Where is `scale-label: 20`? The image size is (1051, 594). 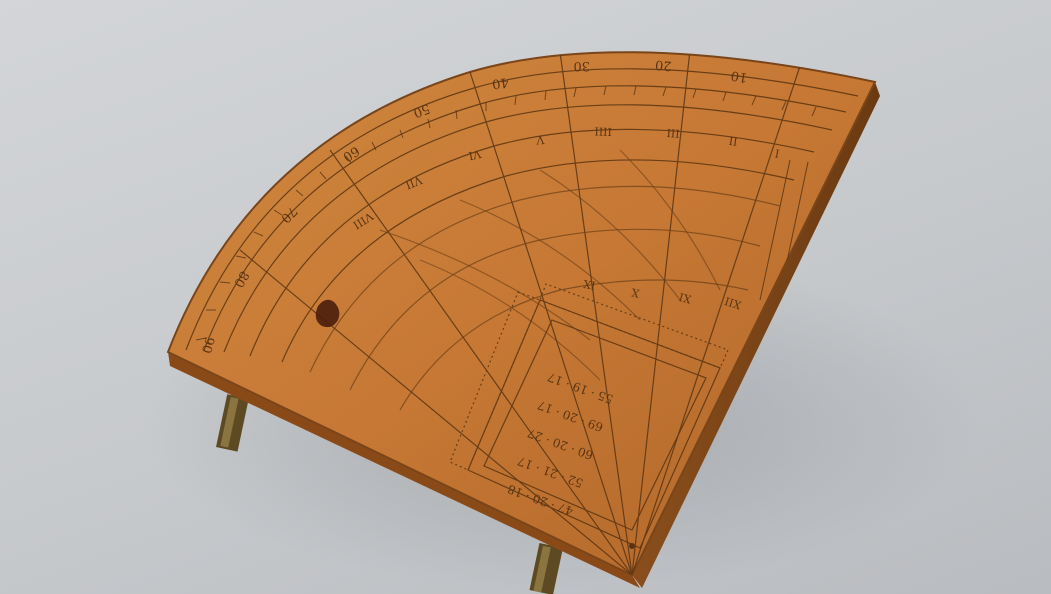 scale-label: 20 is located at coordinates (664, 65).